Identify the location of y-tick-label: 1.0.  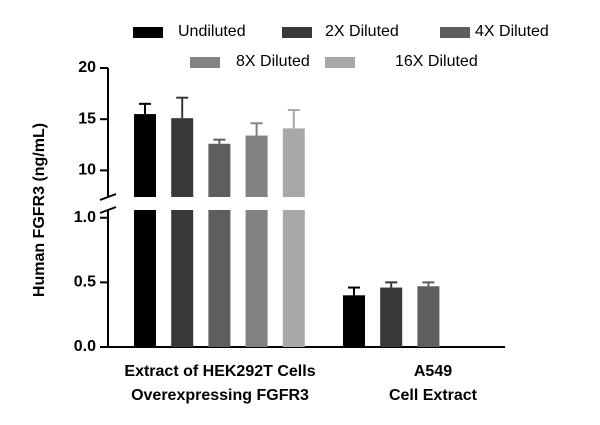
(85, 217).